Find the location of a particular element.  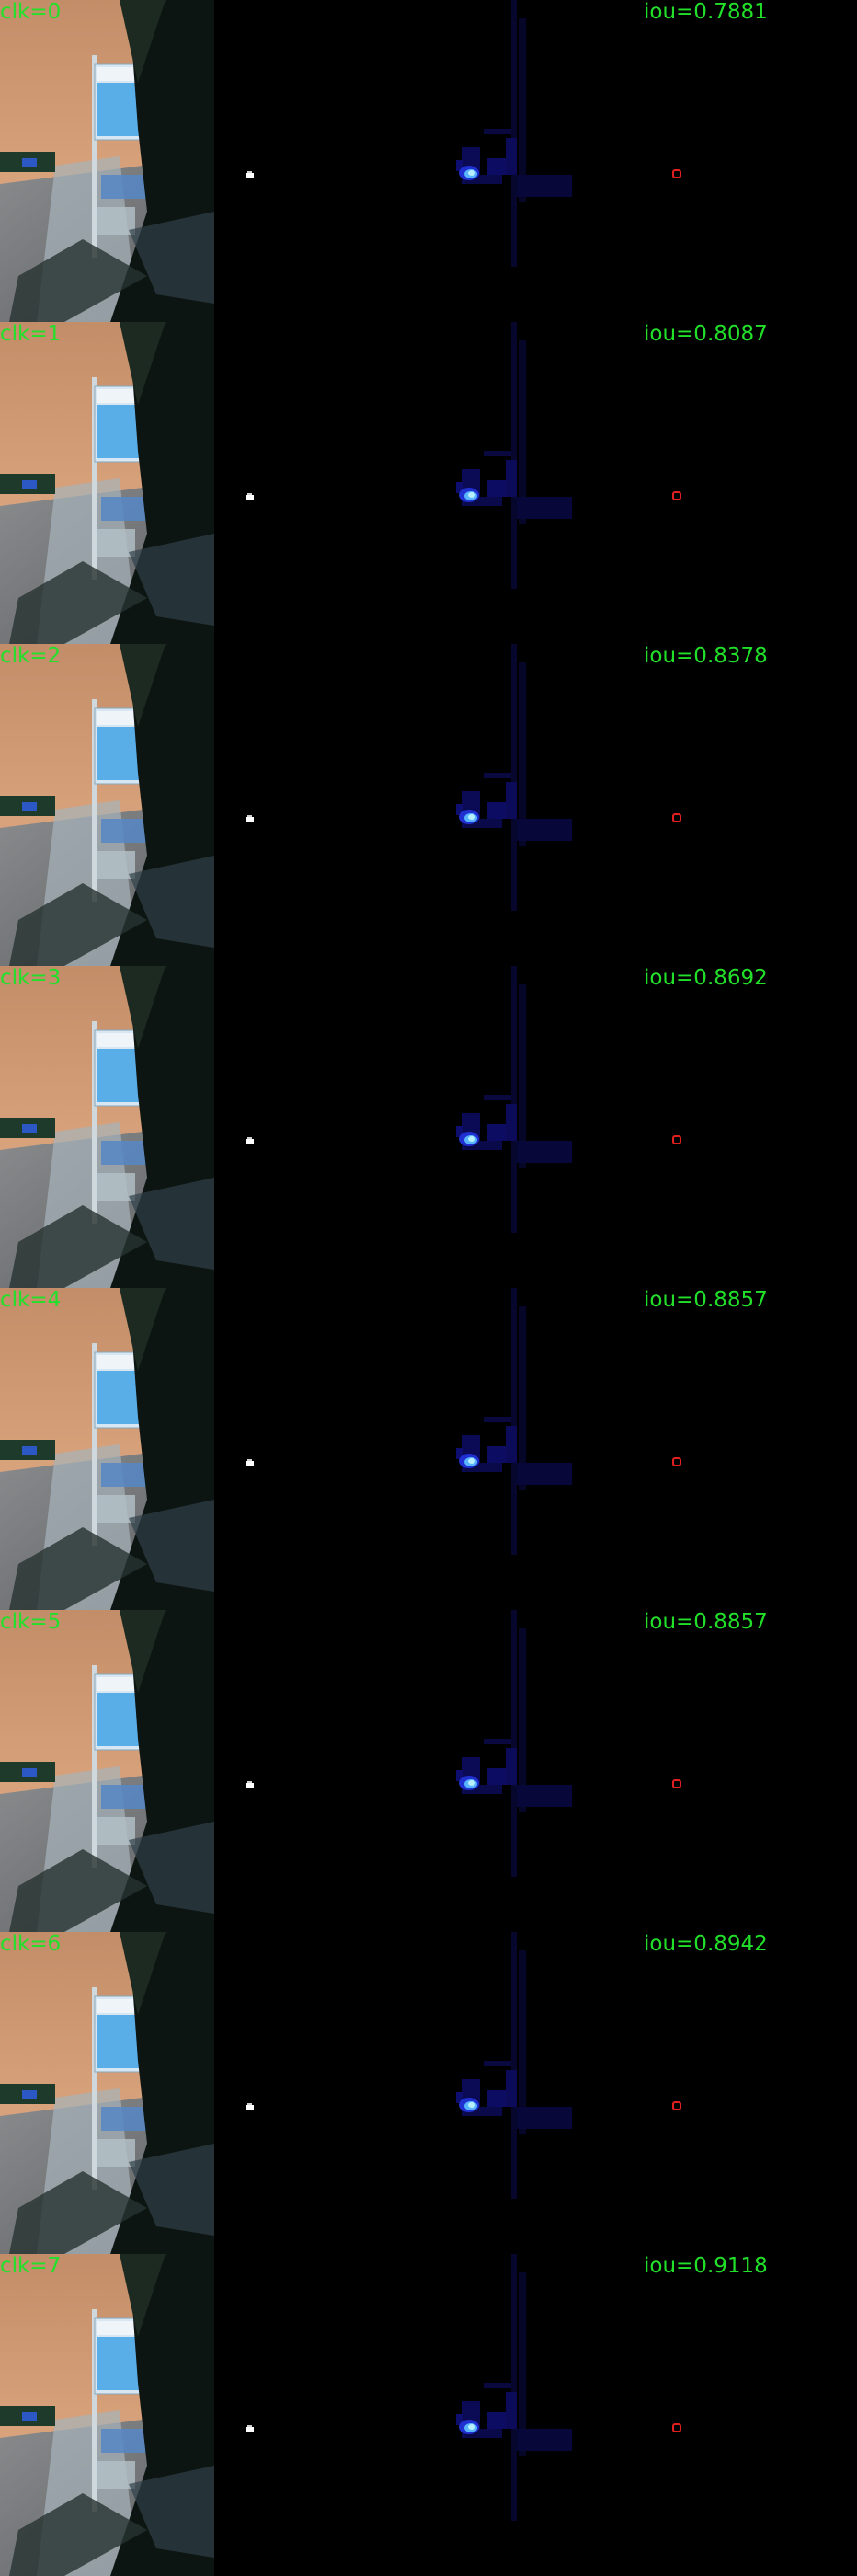

iou-score-label: iou=0.8378 is located at coordinates (706, 656).